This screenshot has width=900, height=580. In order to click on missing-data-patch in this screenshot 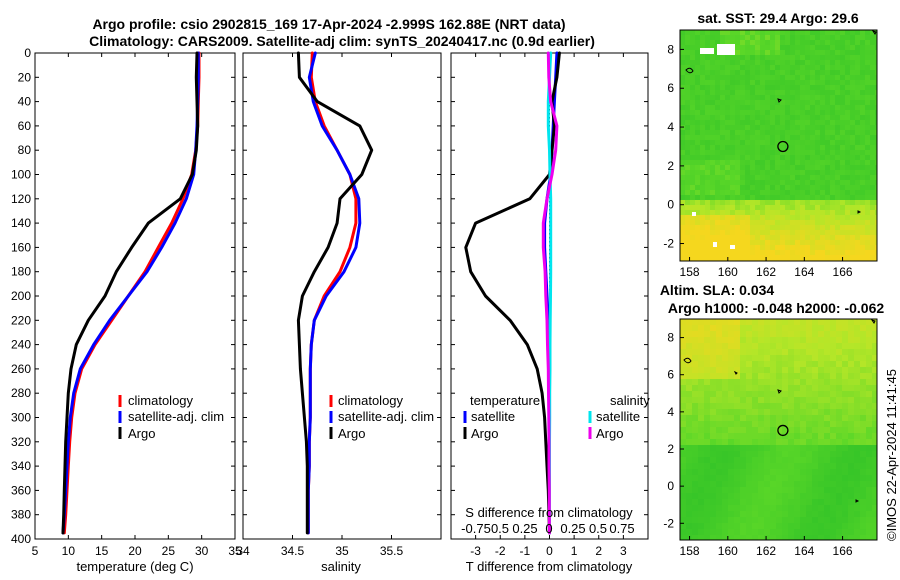, I will do `click(715, 244)`.